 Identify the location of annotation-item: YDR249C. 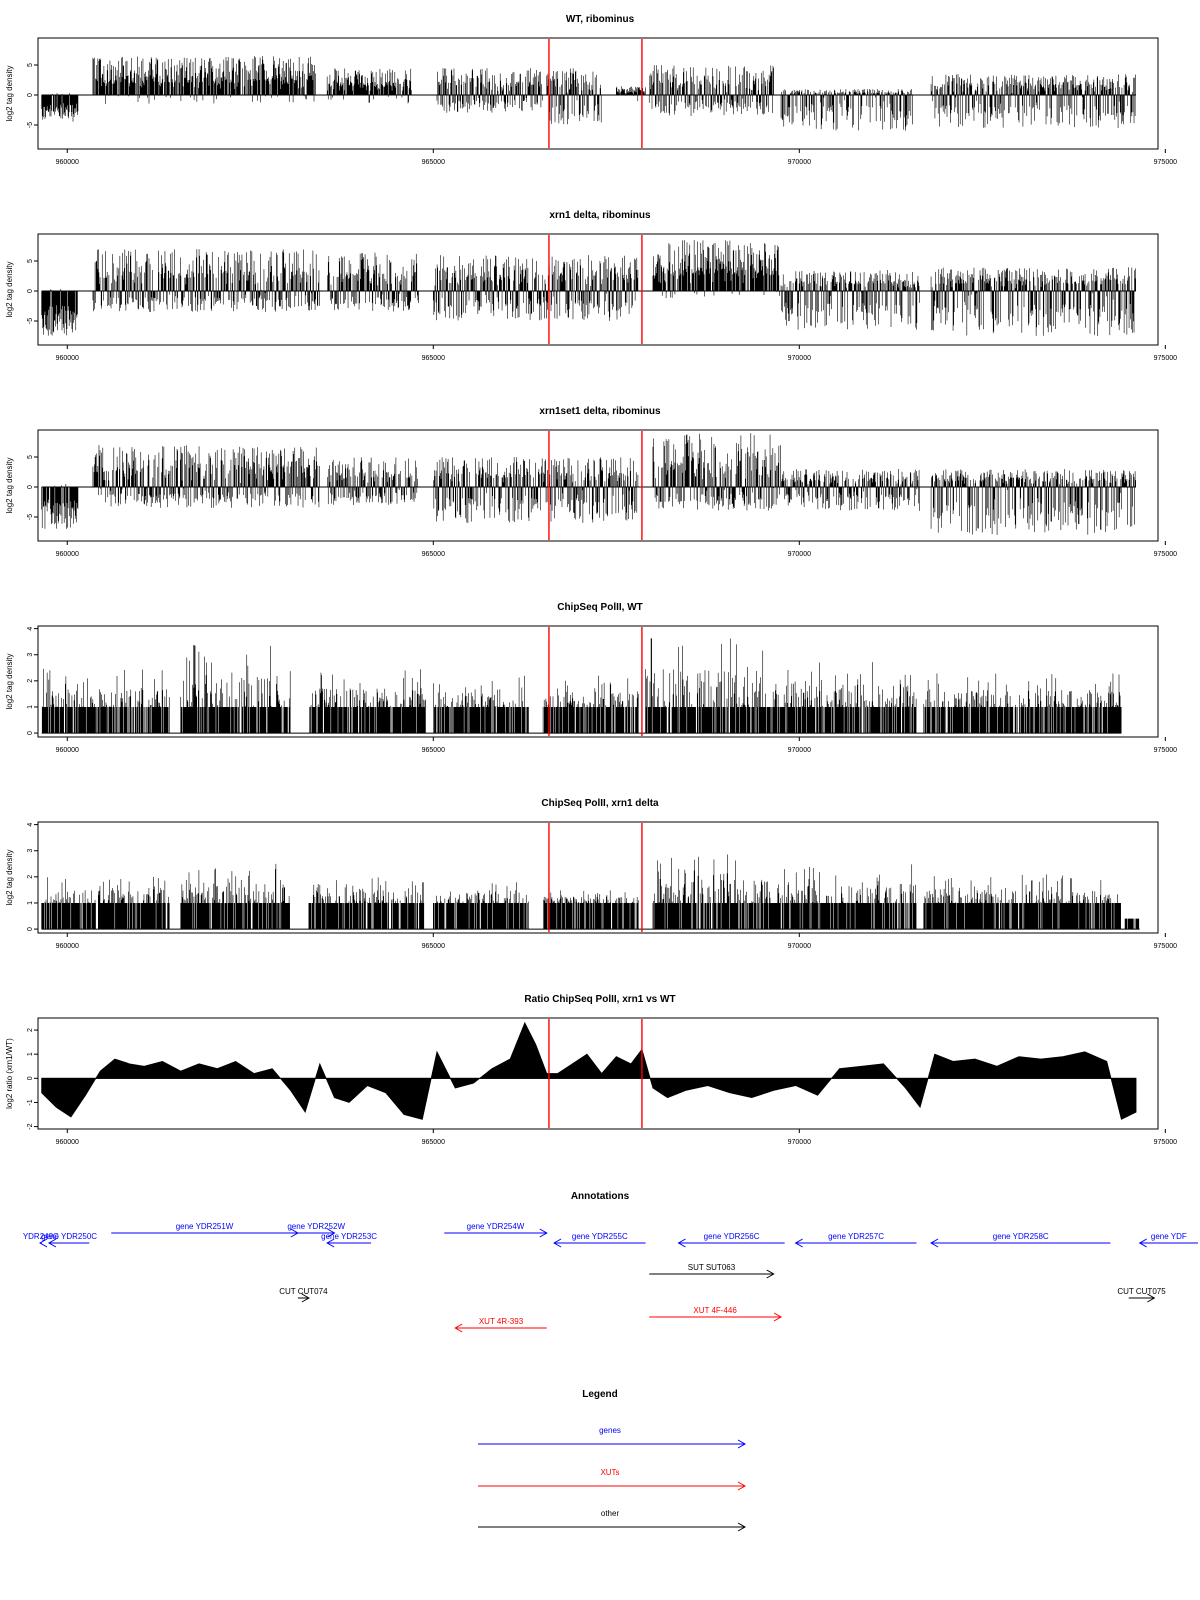
(41, 1240).